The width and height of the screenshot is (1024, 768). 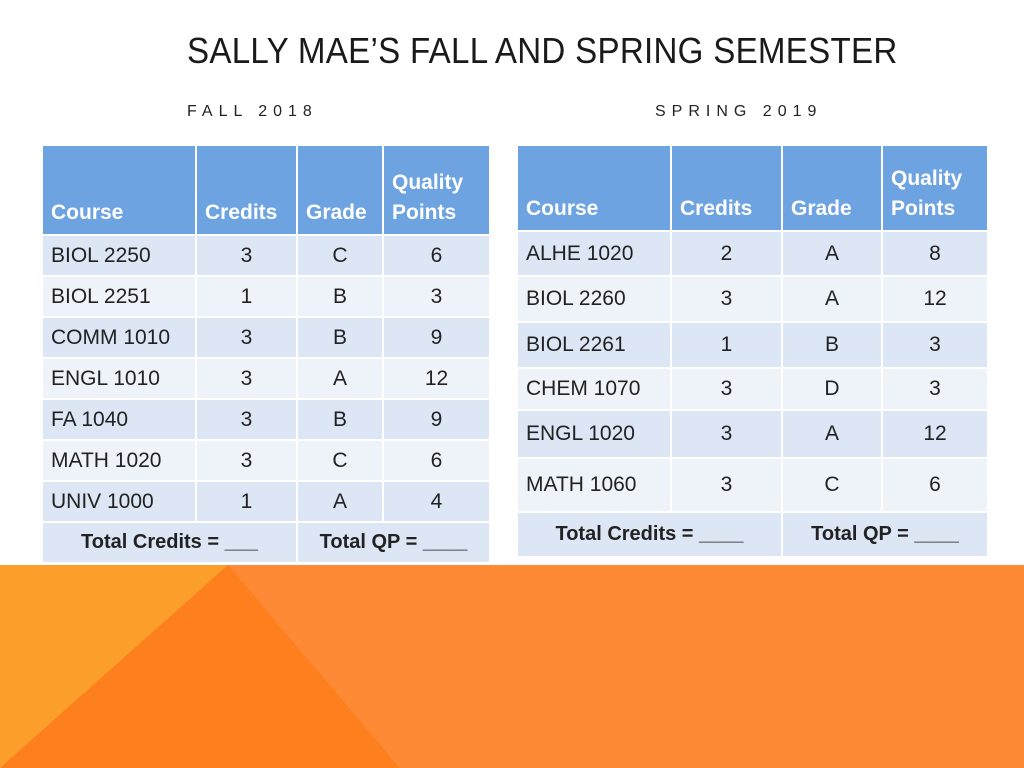 What do you see at coordinates (119, 501) in the screenshot?
I see `course-cell: UNIV 1000` at bounding box center [119, 501].